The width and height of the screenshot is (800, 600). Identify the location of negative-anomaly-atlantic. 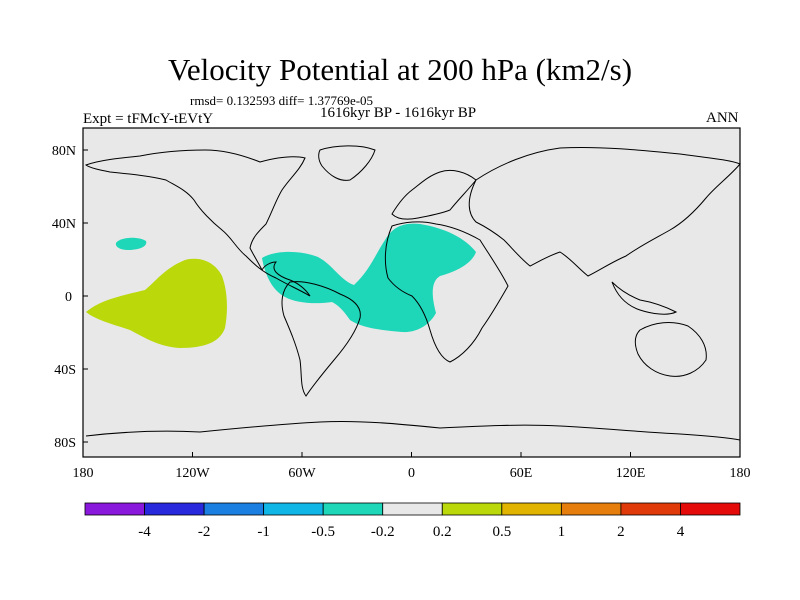
(369, 278).